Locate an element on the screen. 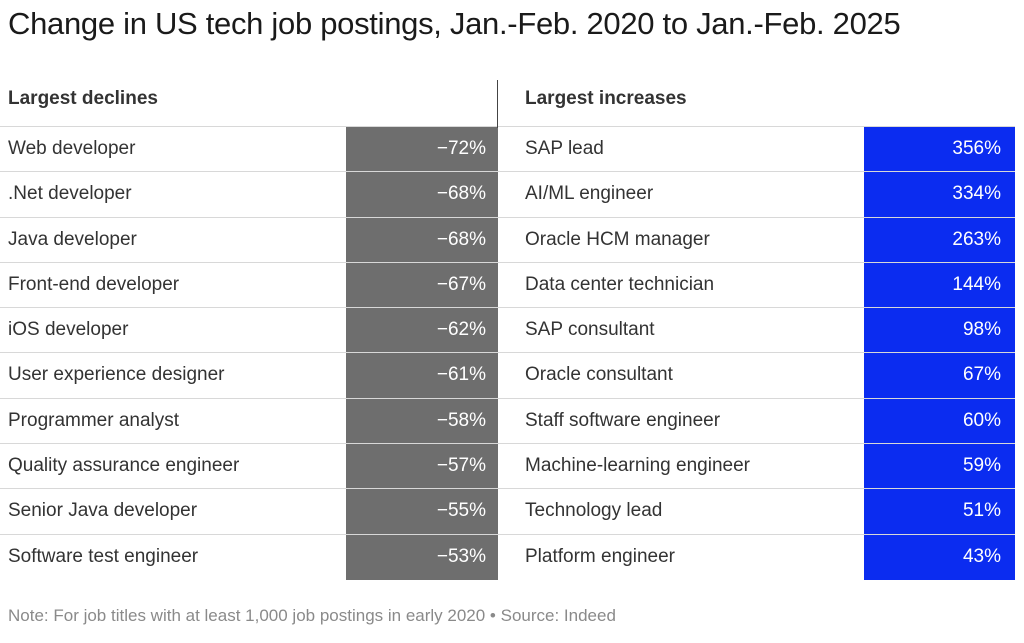 The image size is (1024, 643). decline-job-title: iOS developer is located at coordinates (68, 330).